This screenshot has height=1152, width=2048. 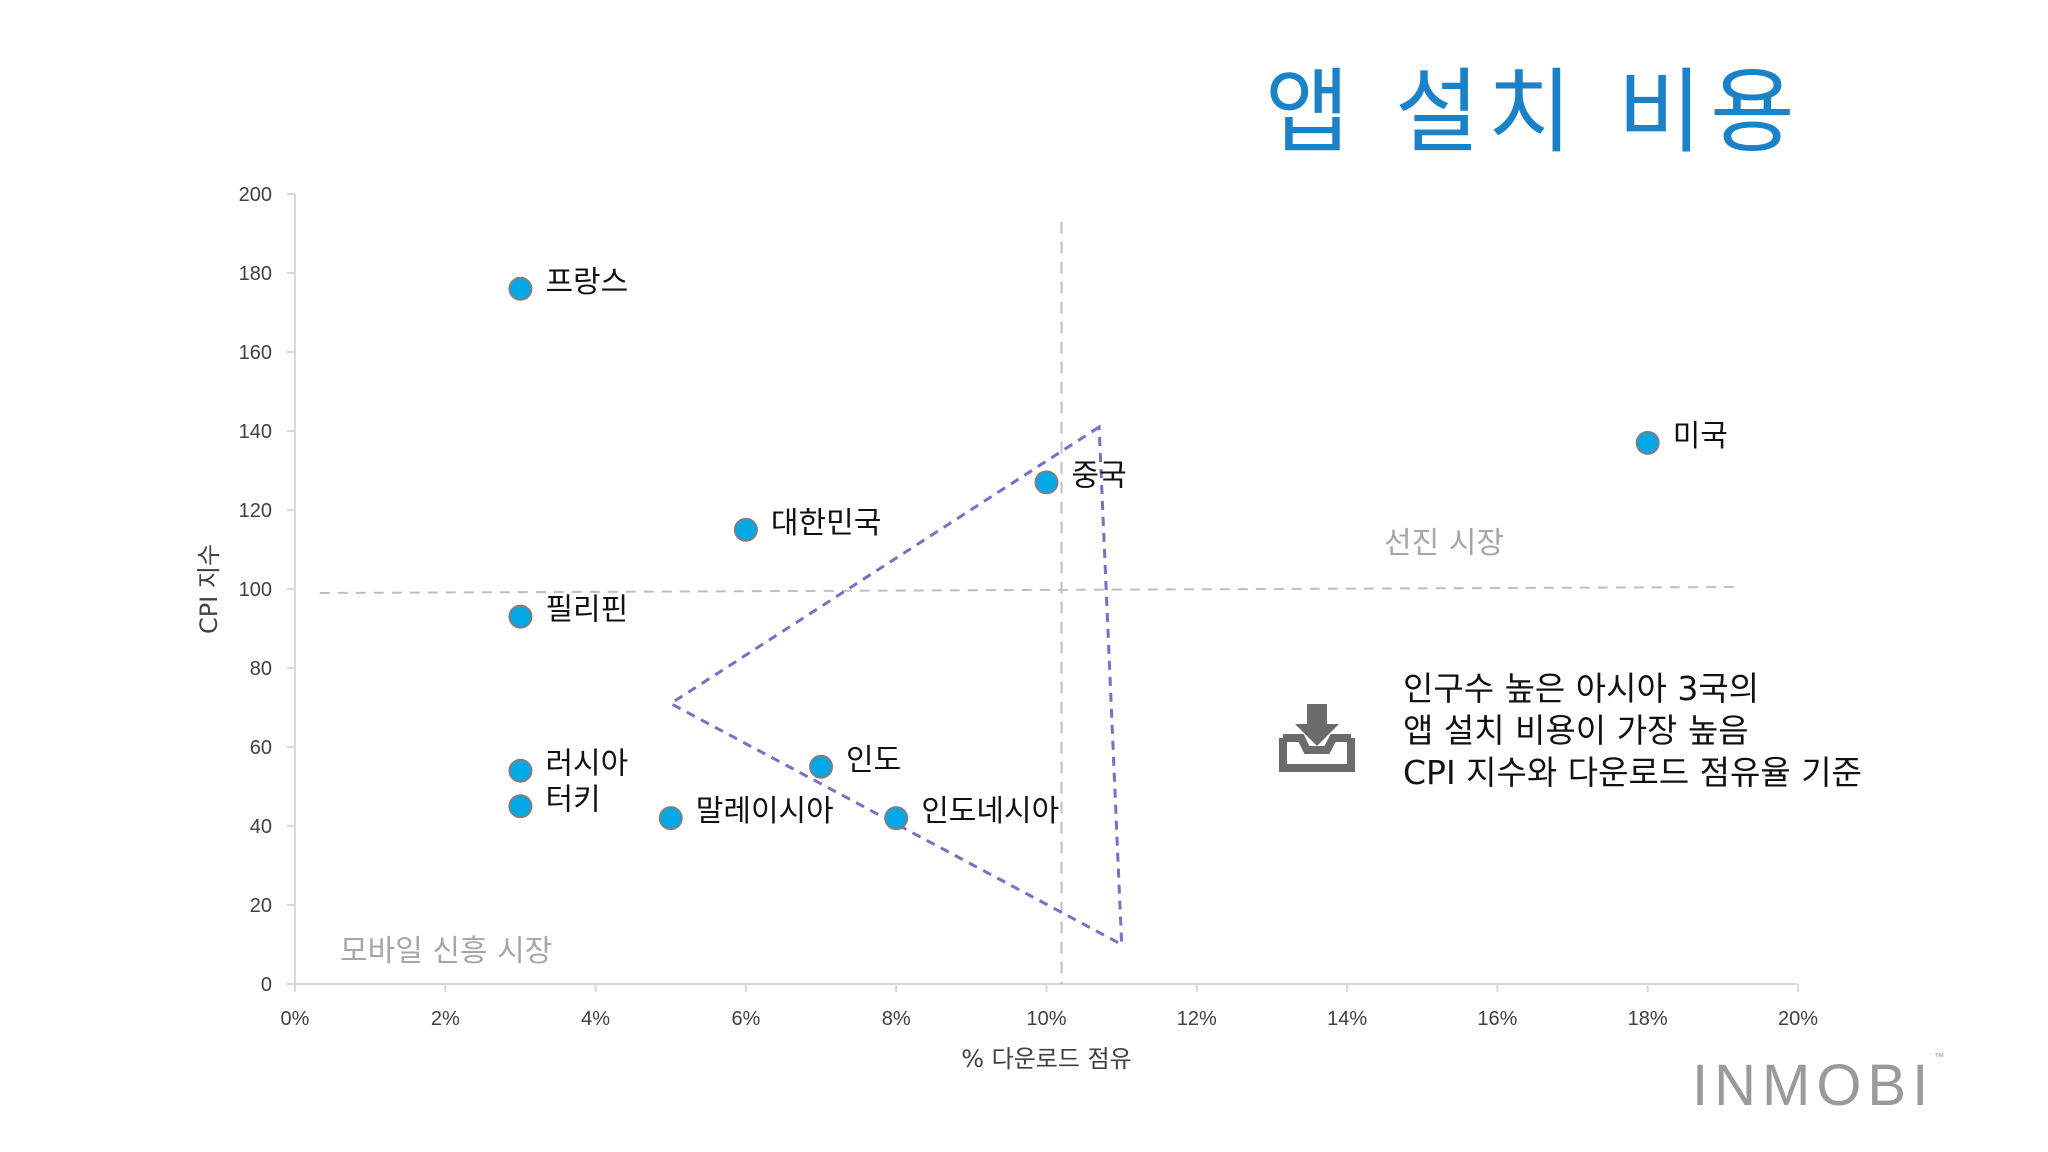 What do you see at coordinates (446, 951) in the screenshot?
I see `quadrant-label-emerging: 모바일 신흥 시장` at bounding box center [446, 951].